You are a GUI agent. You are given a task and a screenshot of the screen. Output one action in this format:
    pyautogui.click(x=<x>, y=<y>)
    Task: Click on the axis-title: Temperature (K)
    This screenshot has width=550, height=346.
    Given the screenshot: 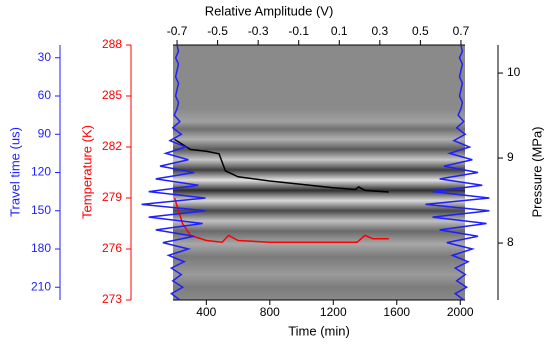 What is the action you would take?
    pyautogui.click(x=86, y=172)
    